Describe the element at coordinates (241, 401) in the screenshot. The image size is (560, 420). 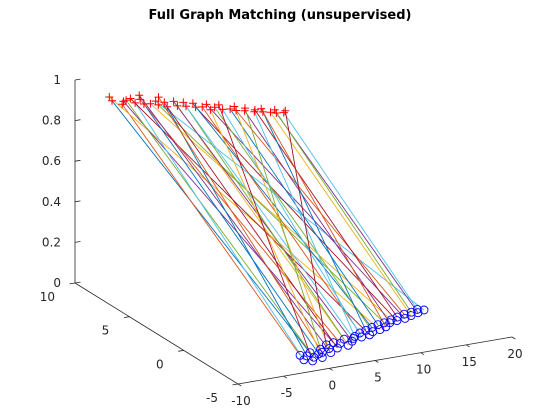
I see `x-tick-label: -10` at that location.